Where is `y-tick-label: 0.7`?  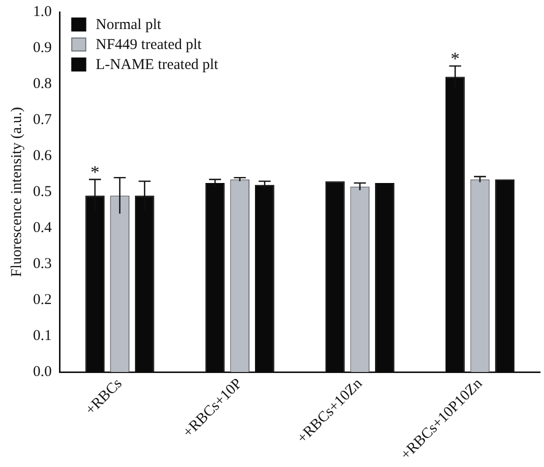
y-tick-label: 0.7 is located at coordinates (42, 120).